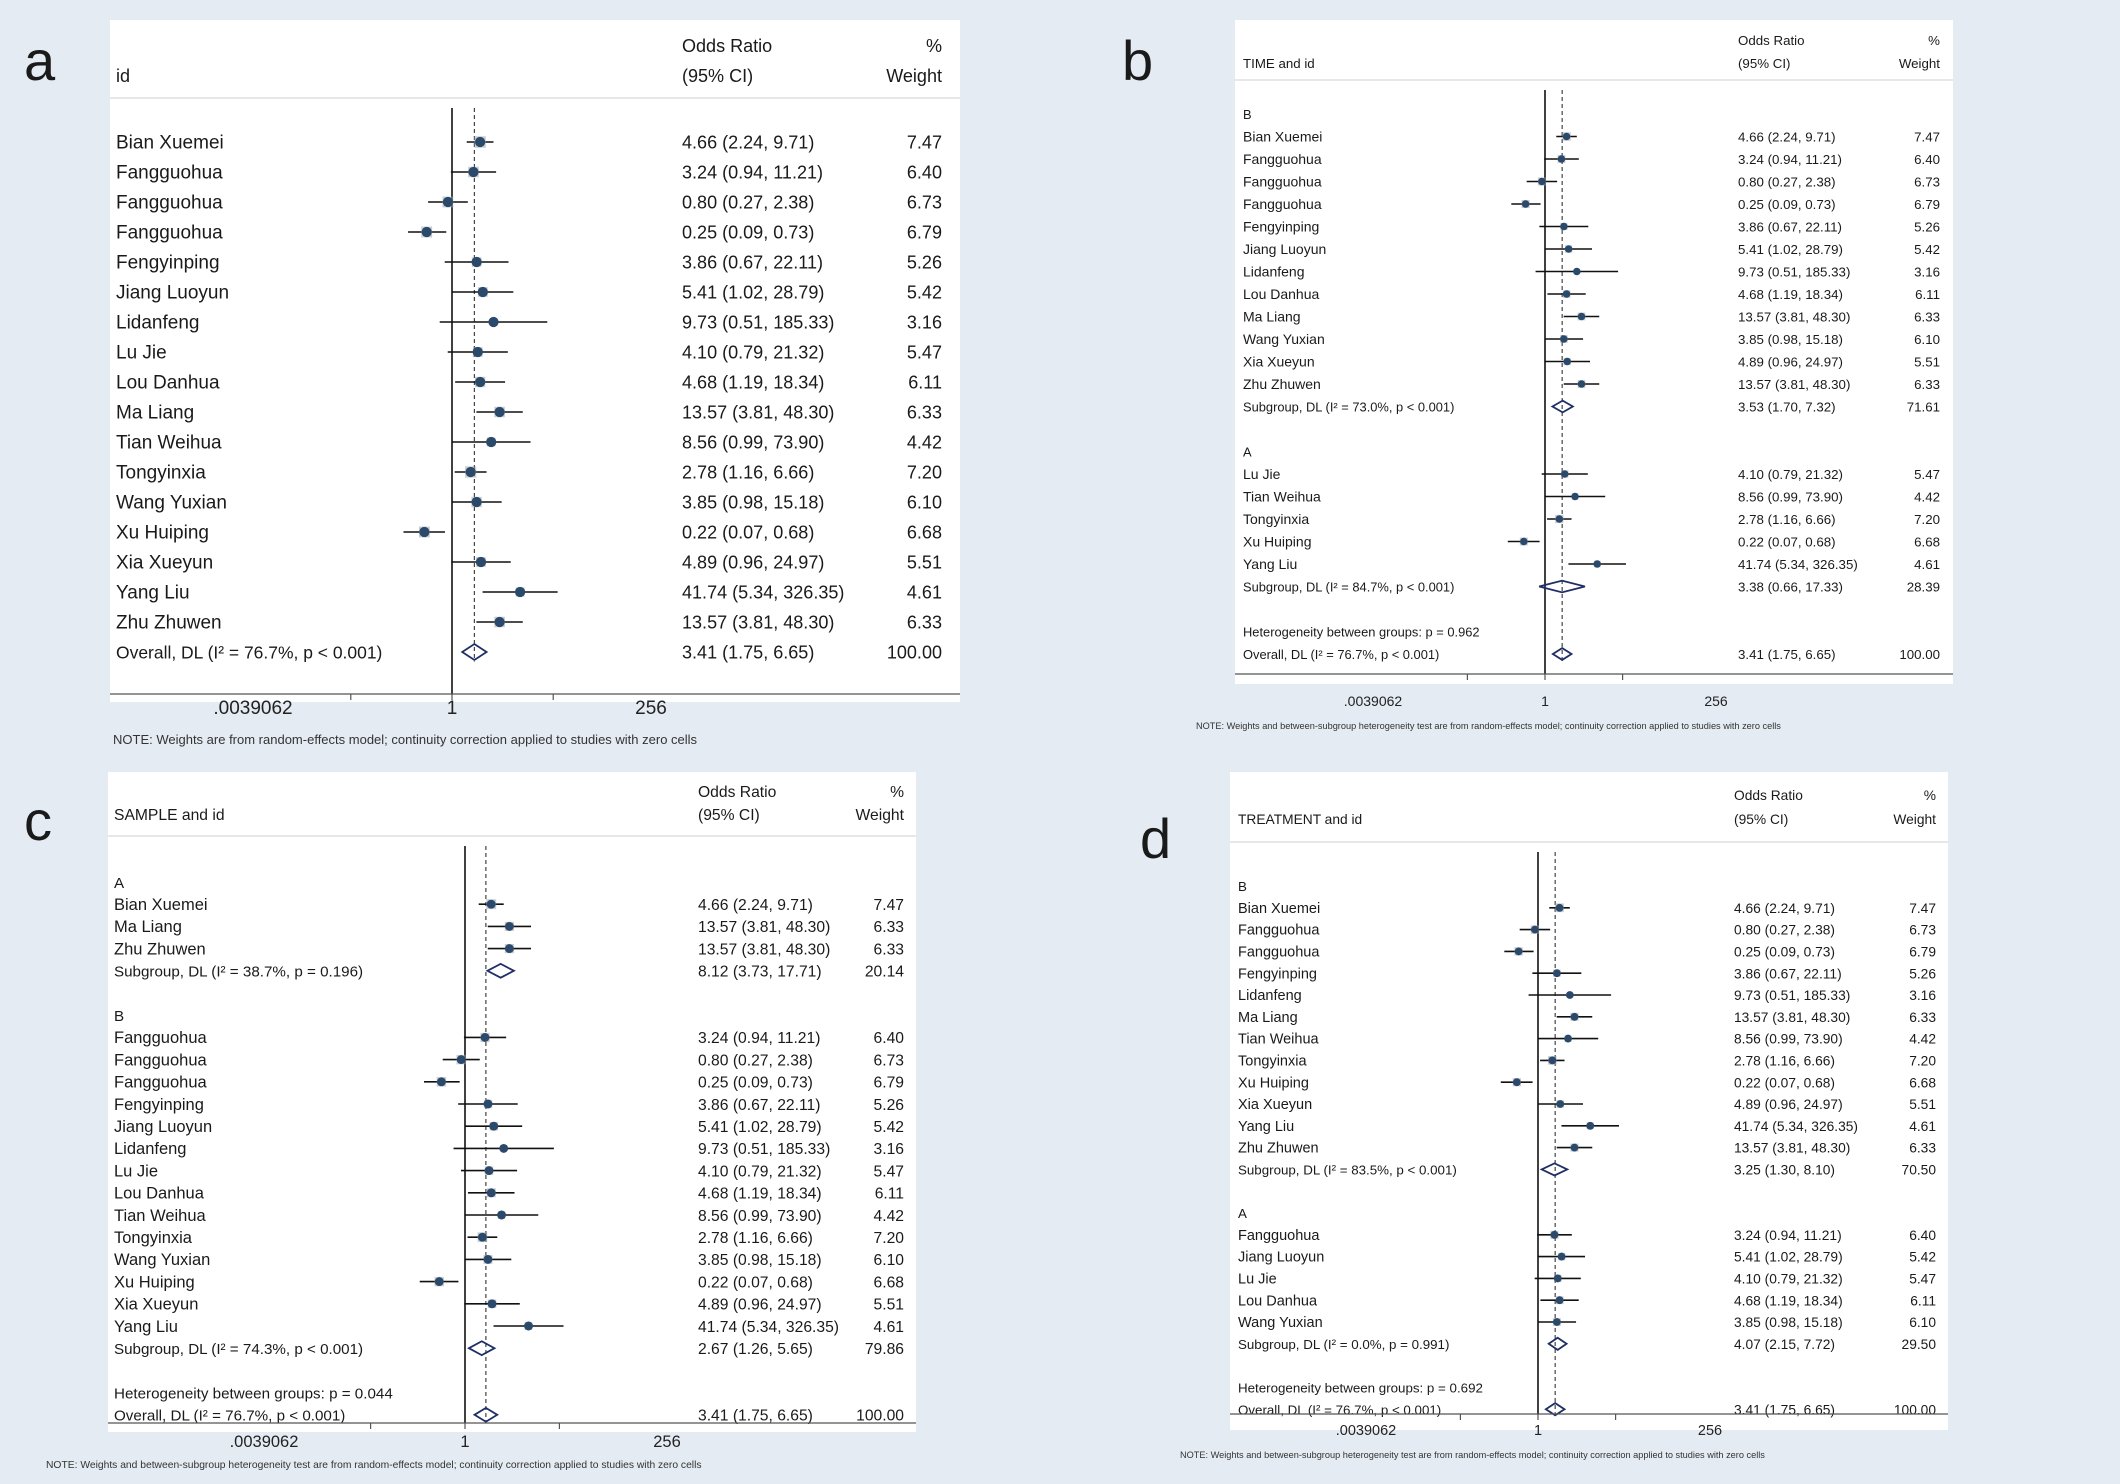 This screenshot has width=2120, height=1484. What do you see at coordinates (1798, 564) in the screenshot?
I see `study-or-ci: 41.74 (5.34, 326.35)` at bounding box center [1798, 564].